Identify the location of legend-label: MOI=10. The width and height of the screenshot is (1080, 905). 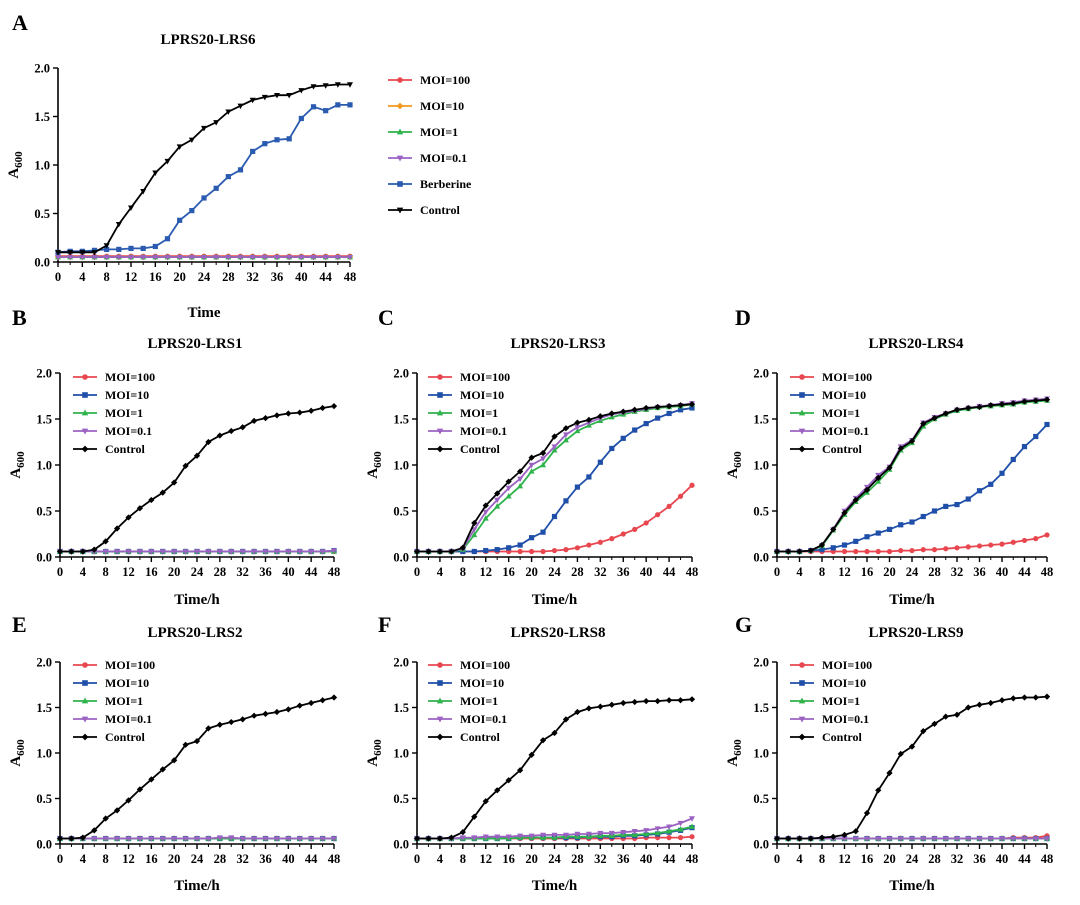
(844, 683).